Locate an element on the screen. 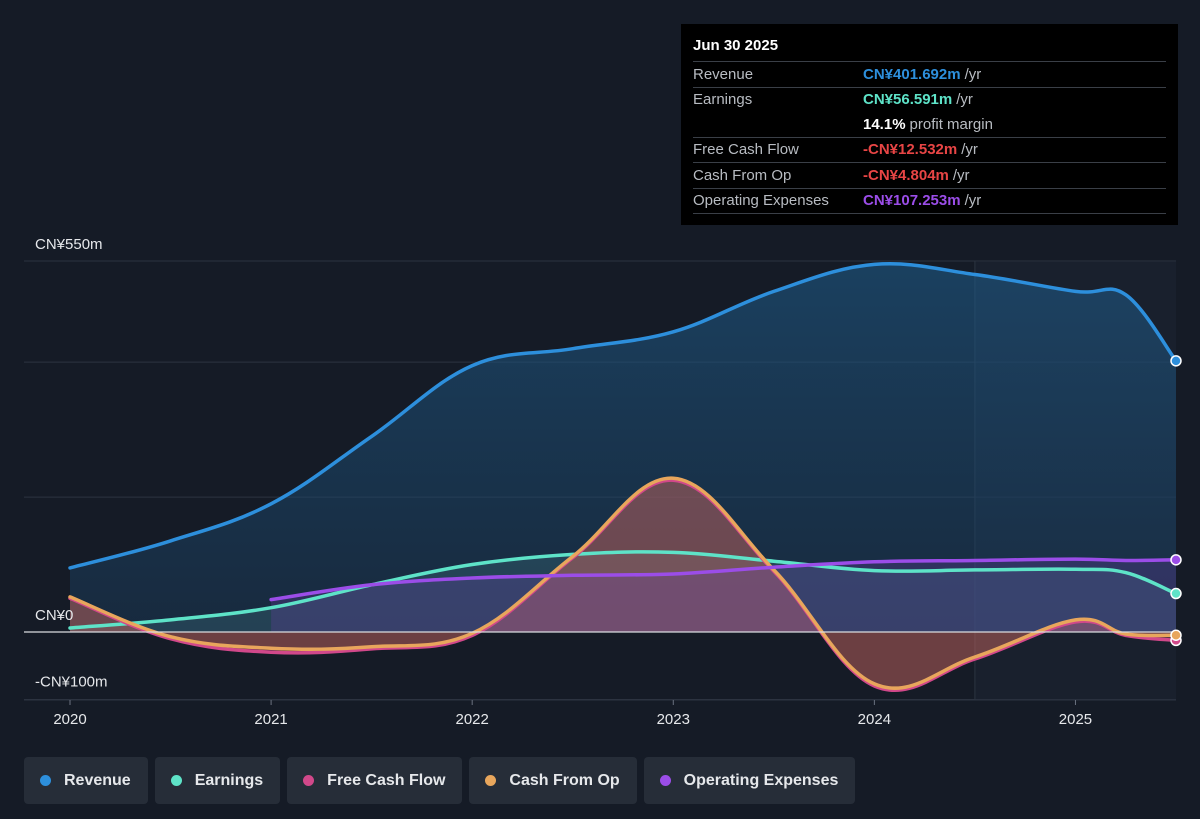  legend-label: Free Cash Flow is located at coordinates (386, 780).